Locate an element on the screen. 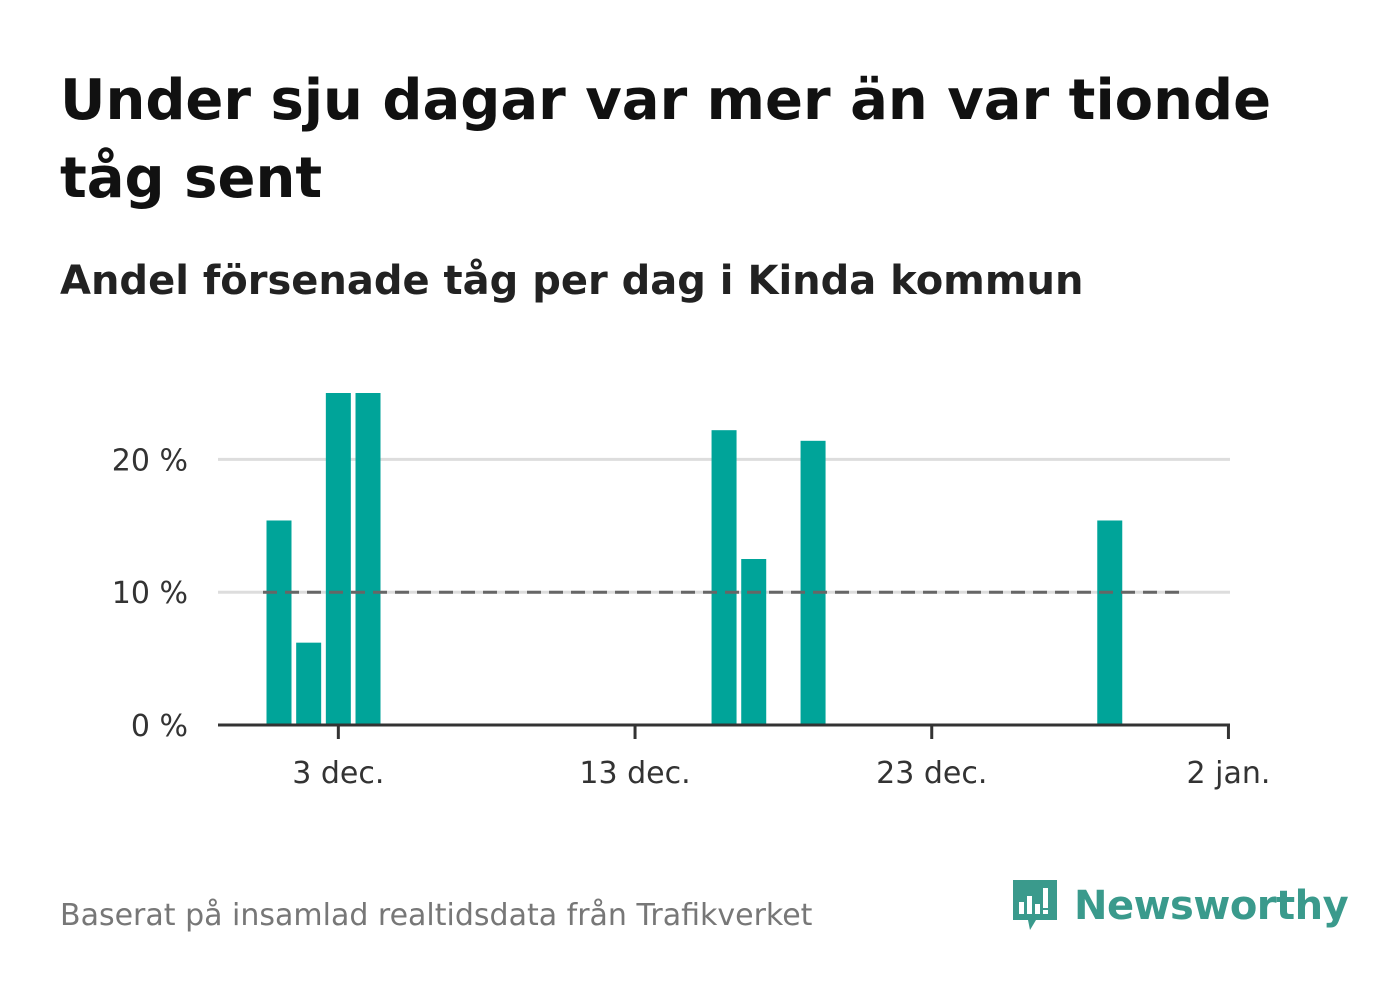  x-tick-label: 13 dec. is located at coordinates (634, 773).